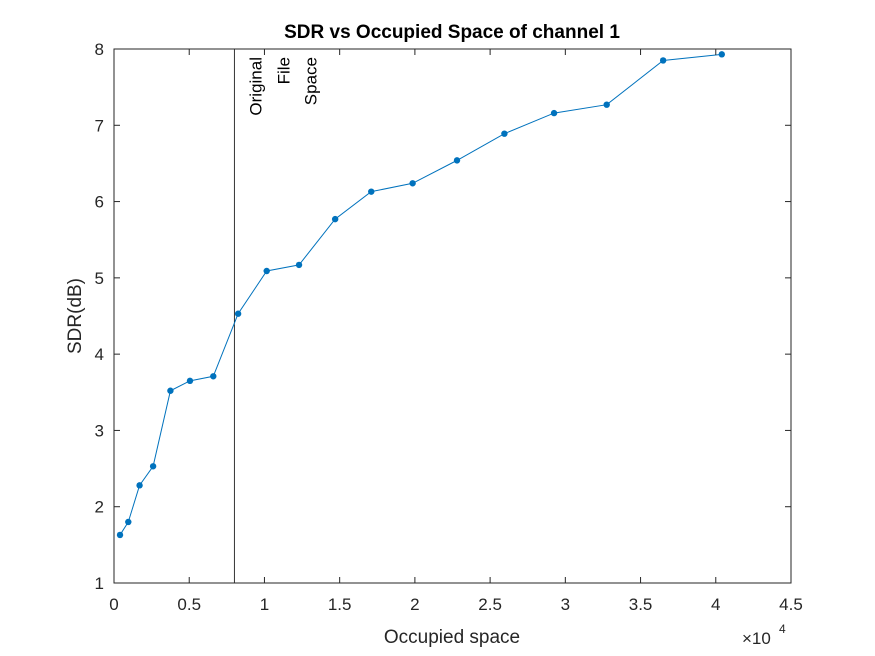 This screenshot has height=656, width=875. I want to click on x-tick-label: 0, so click(113, 604).